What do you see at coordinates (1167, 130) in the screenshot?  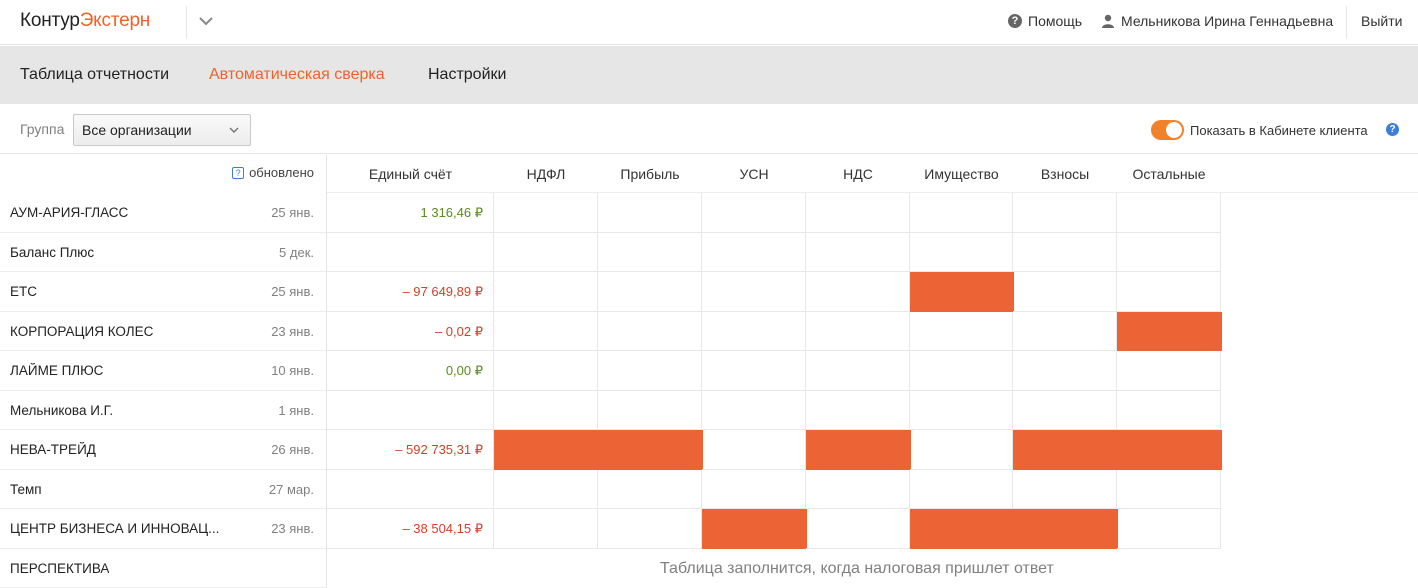 I see `show-in-client-cabinet-toggle` at bounding box center [1167, 130].